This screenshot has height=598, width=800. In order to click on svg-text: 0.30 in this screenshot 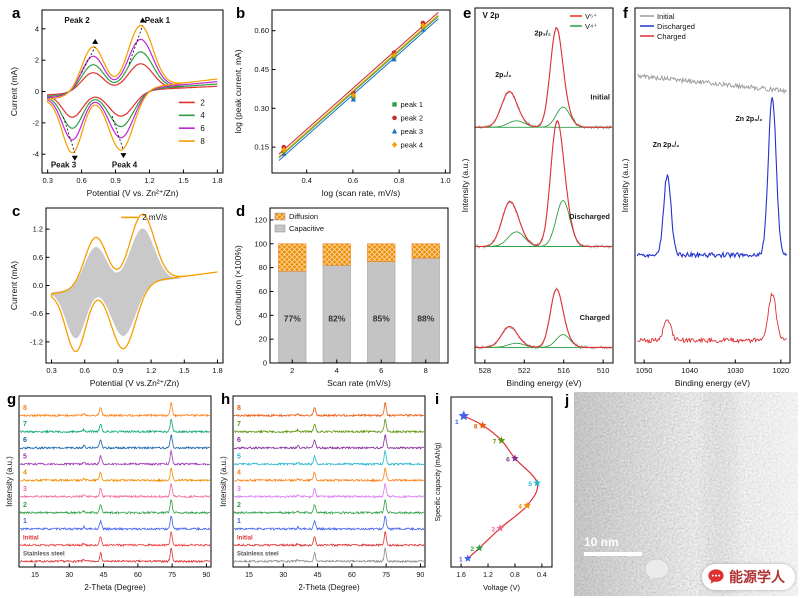, I will do `click(261, 108)`.